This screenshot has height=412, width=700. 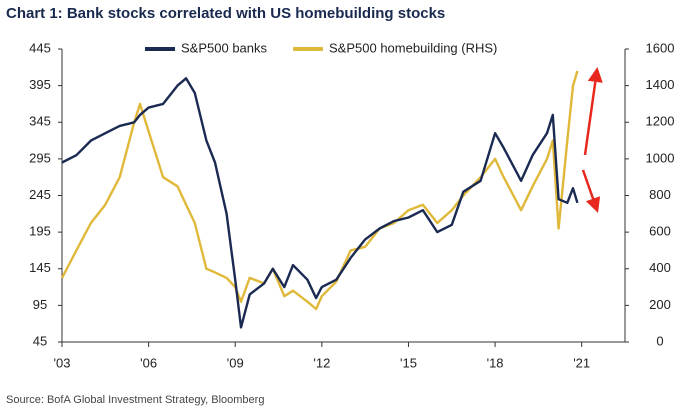 What do you see at coordinates (40, 194) in the screenshot?
I see `y-tick-label: 245` at bounding box center [40, 194].